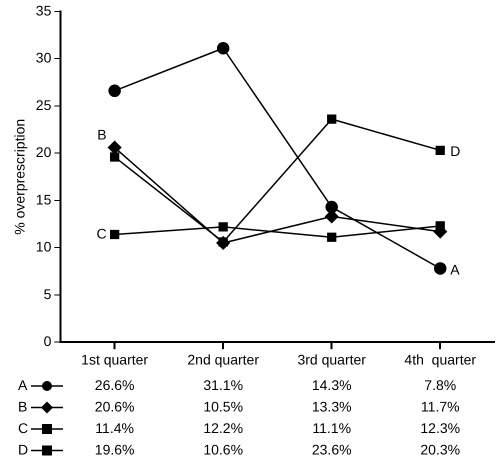 The height and width of the screenshot is (472, 502). Describe the element at coordinates (440, 359) in the screenshot. I see `x-tick-label: 4th quarter` at that location.